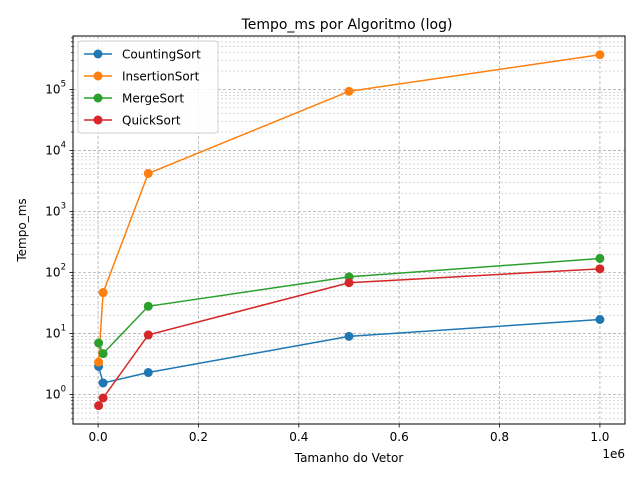 The image size is (640, 480). What do you see at coordinates (613, 454) in the screenshot?
I see `x-axis-offset-label: 1e6` at bounding box center [613, 454].